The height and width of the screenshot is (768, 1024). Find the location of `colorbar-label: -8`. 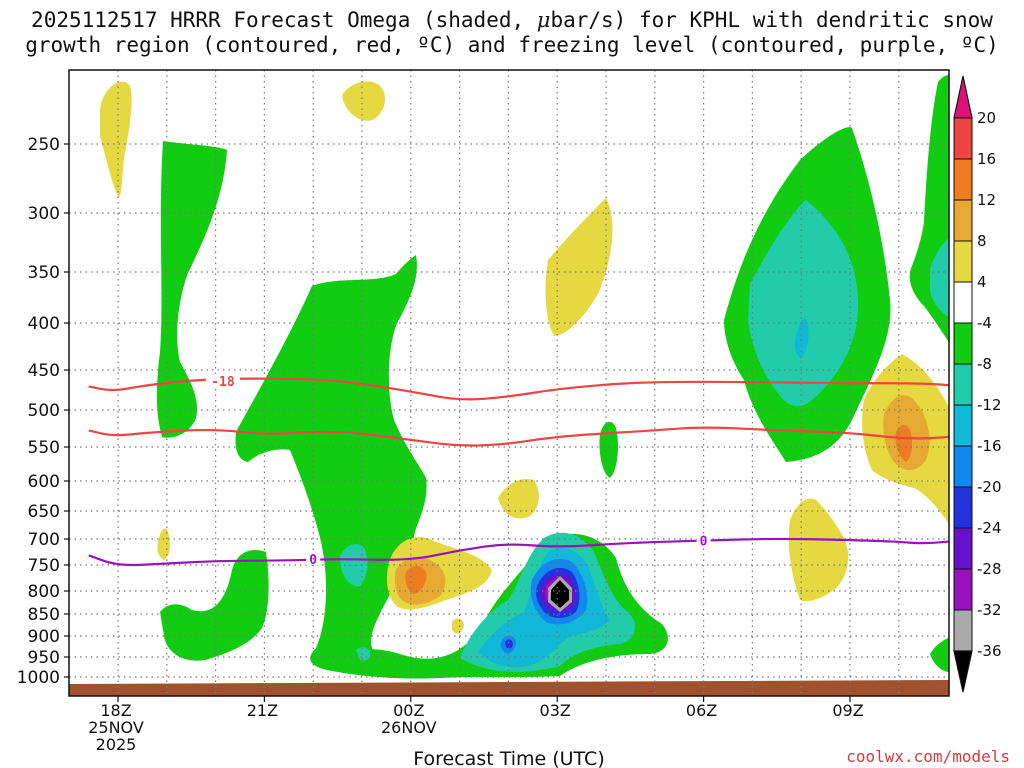

colorbar-label: -8 is located at coordinates (984, 364).